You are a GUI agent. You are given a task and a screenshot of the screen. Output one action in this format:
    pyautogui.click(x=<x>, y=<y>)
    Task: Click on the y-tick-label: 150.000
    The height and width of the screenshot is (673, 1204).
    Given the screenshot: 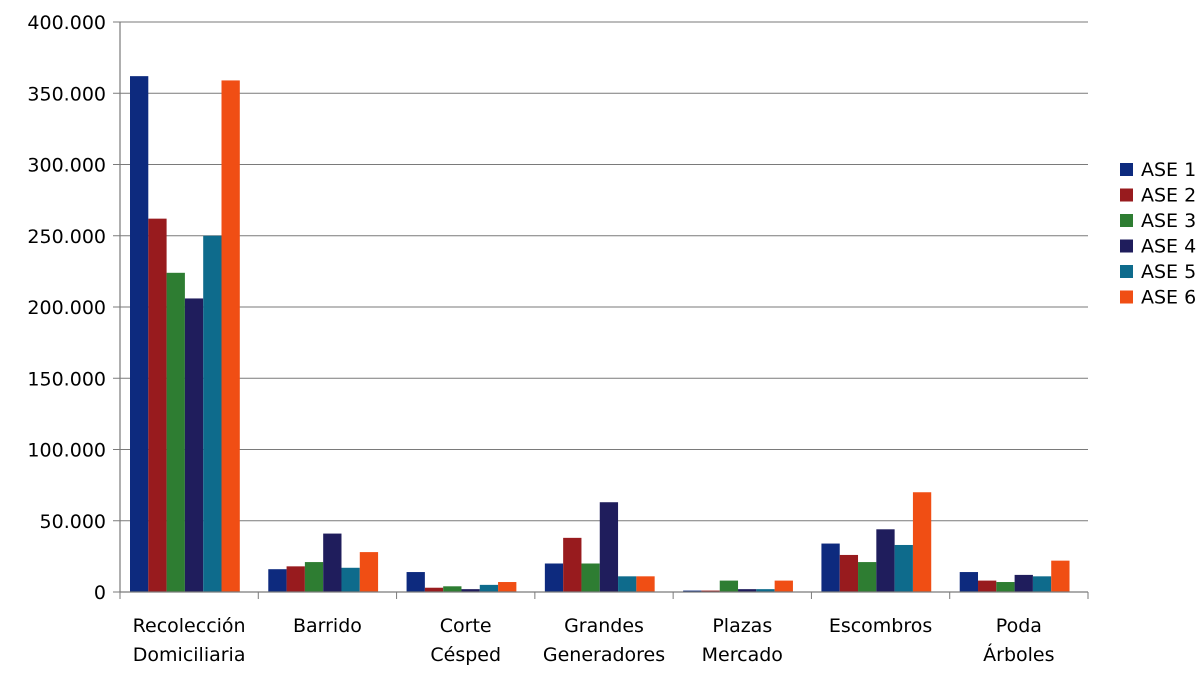 What is the action you would take?
    pyautogui.click(x=66, y=379)
    